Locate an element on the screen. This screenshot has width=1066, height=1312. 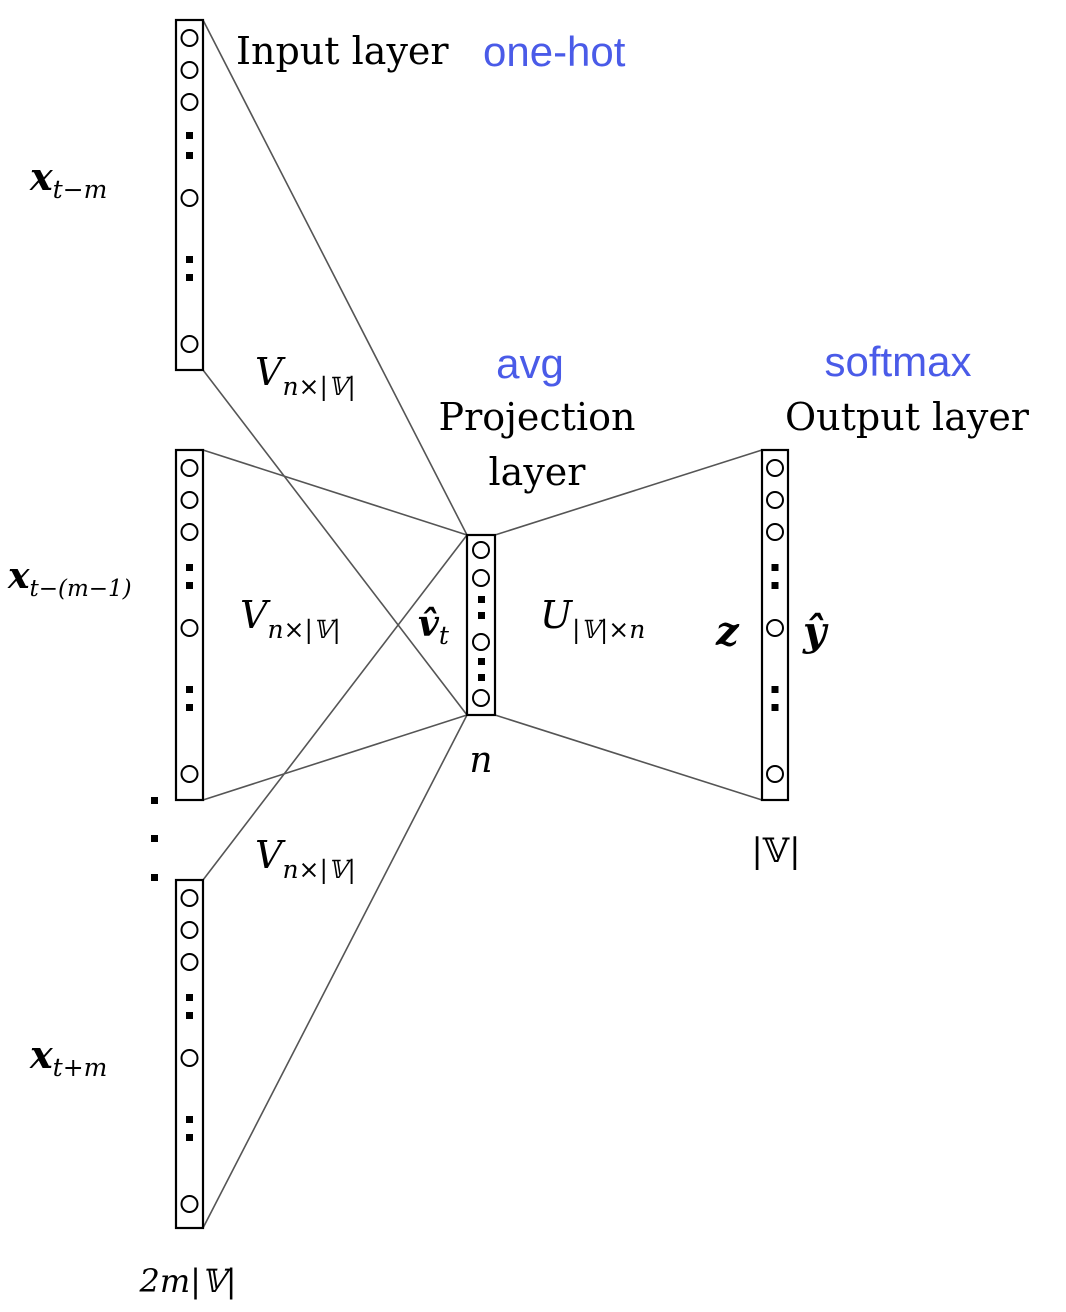
line-proj-top-to-output-top is located at coordinates (628, 492).